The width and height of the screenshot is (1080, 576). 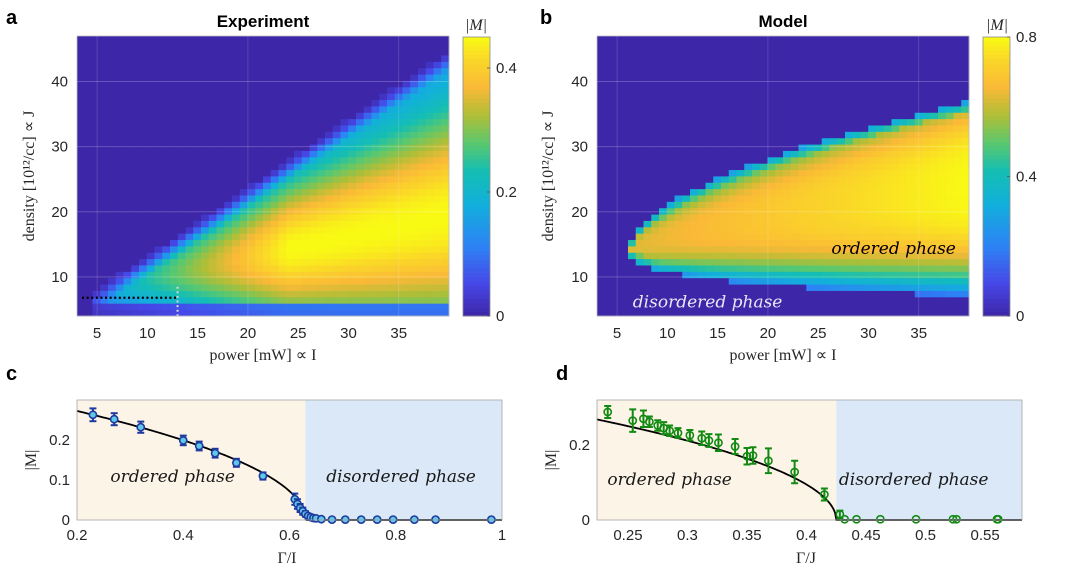 What do you see at coordinates (880, 519) in the screenshot?
I see `marker` at bounding box center [880, 519].